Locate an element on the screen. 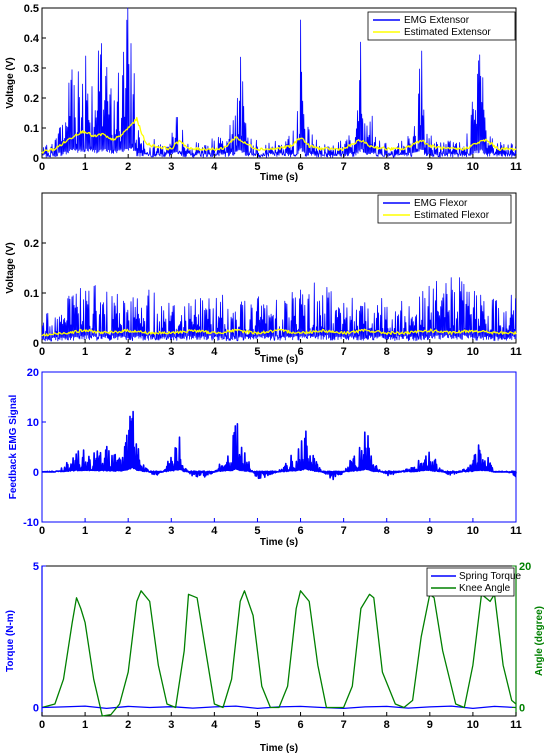  x-axis-label-4: Time (s) is located at coordinates (279, 748).